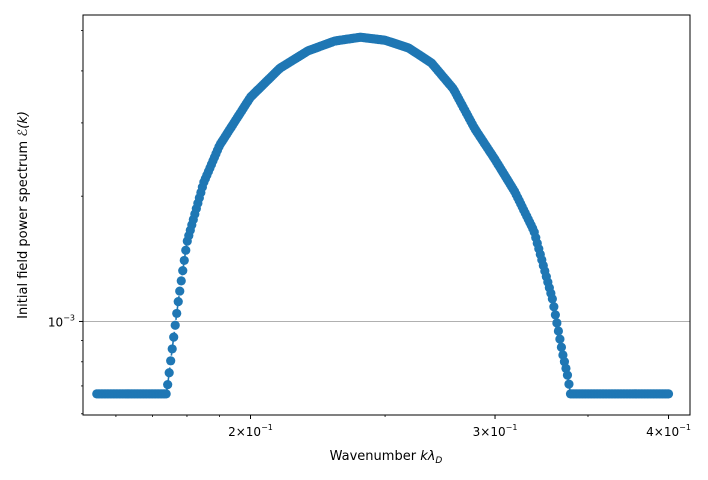  I want to click on x-axis-label: Wavenumber kλD, so click(386, 457).